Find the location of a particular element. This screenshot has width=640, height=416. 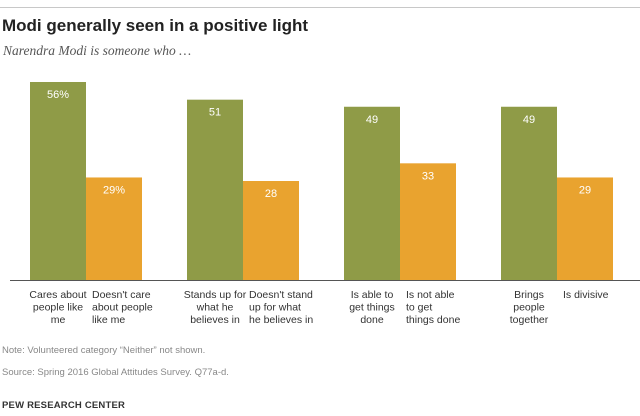

bar-value-label-8: 29 is located at coordinates (585, 190).